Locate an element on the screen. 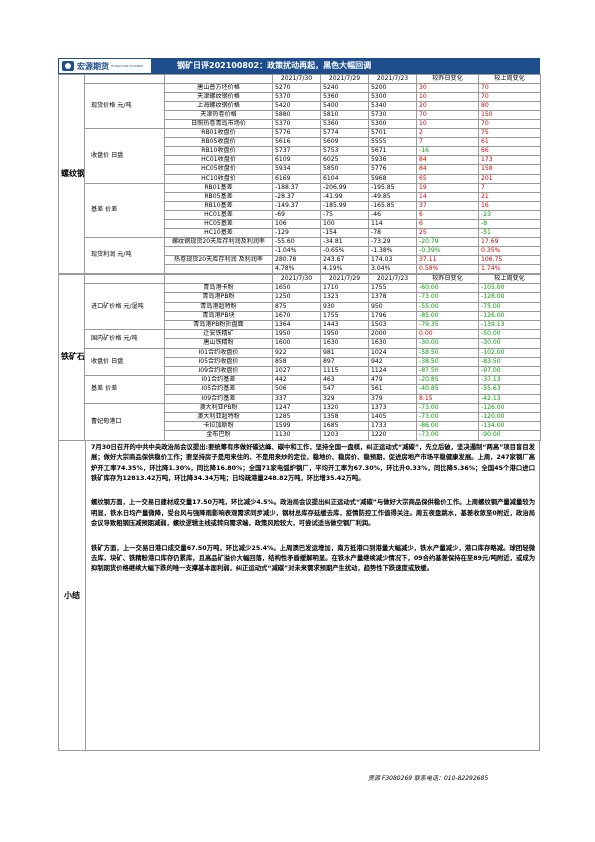  value-cell: 5934 is located at coordinates (296, 169).